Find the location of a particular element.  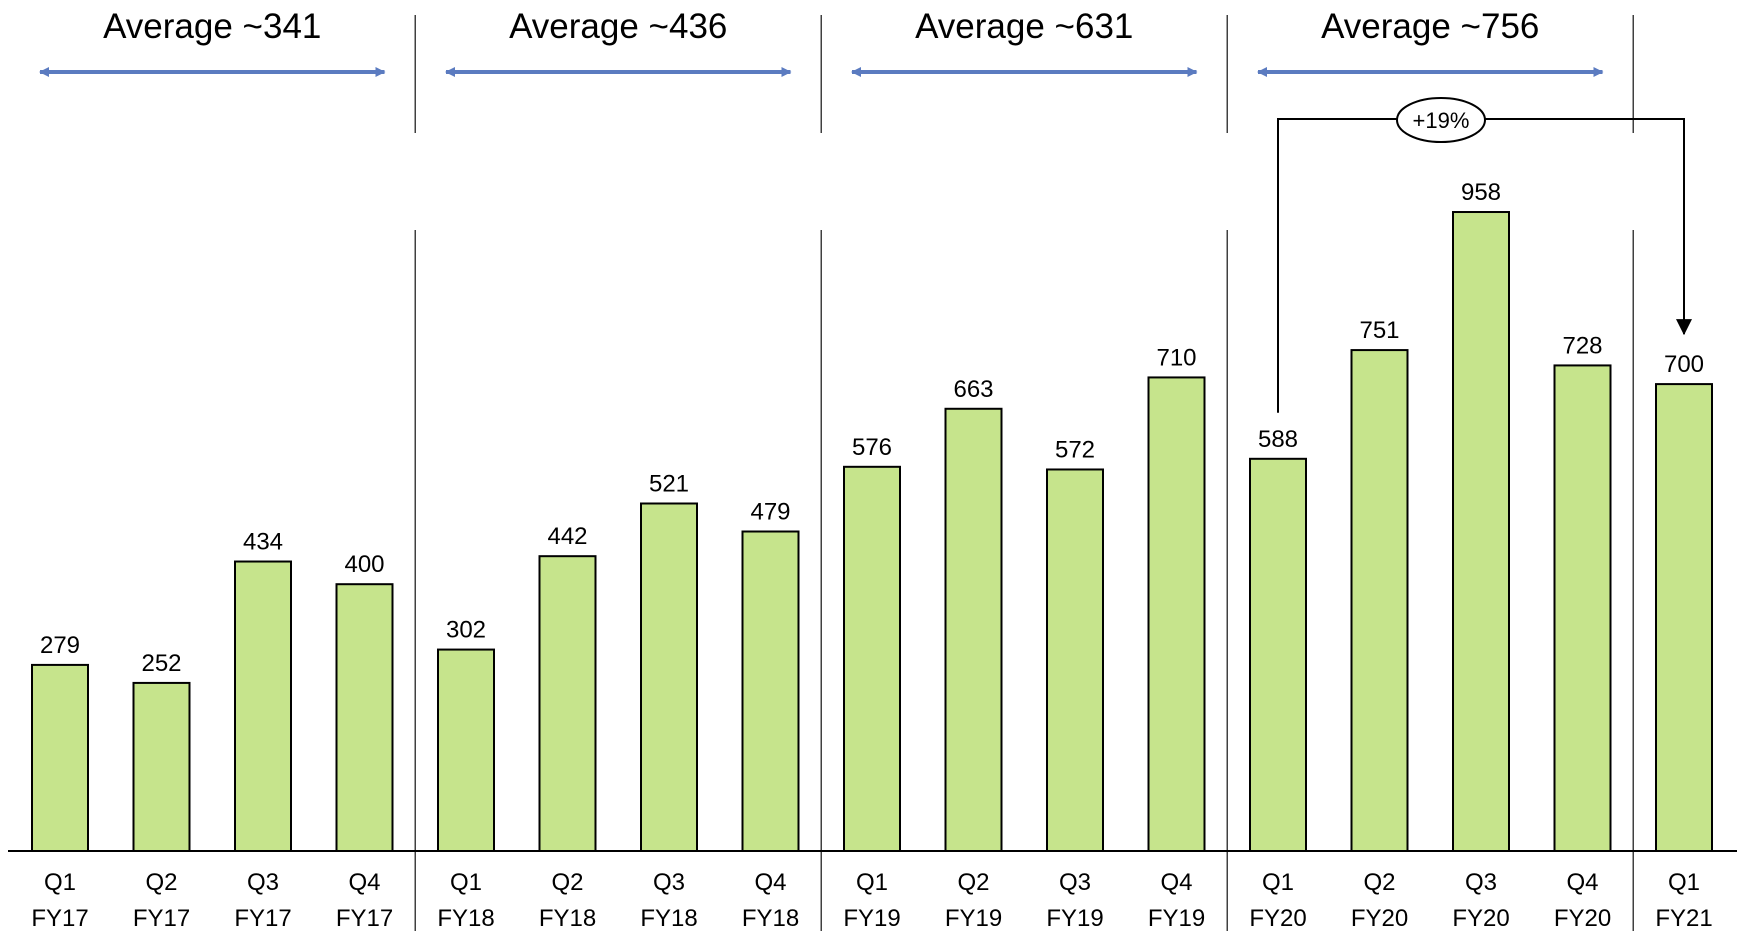

average-label: Average ~756 is located at coordinates (1430, 26).